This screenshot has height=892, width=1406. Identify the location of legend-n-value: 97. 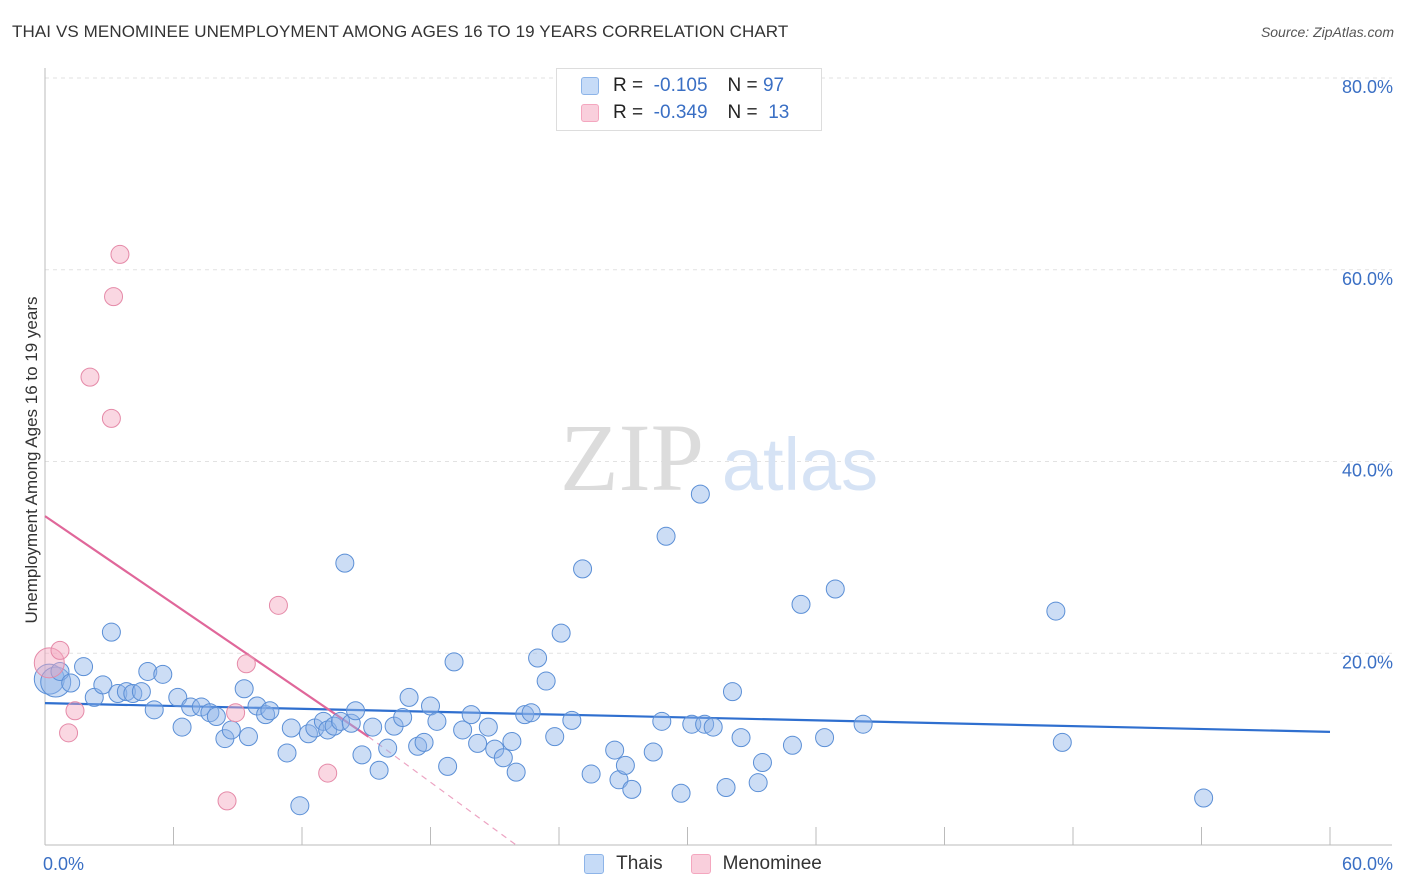
(773, 85).